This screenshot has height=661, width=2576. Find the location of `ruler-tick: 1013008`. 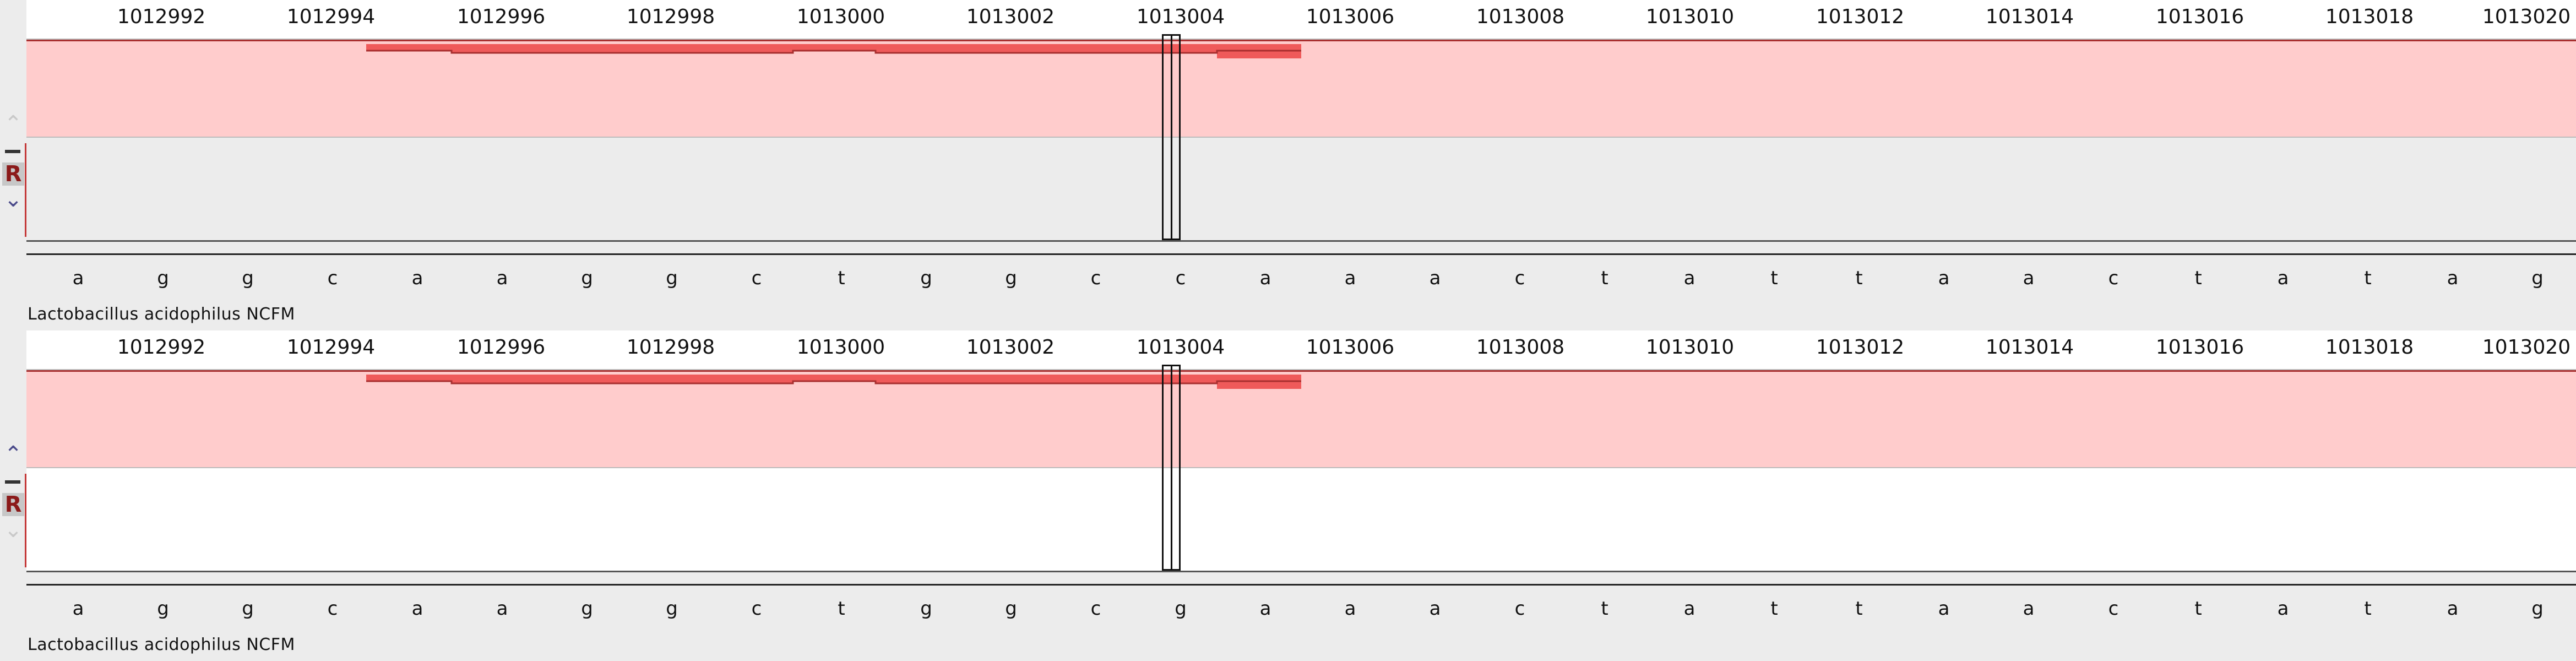

ruler-tick: 1013008 is located at coordinates (1520, 347).